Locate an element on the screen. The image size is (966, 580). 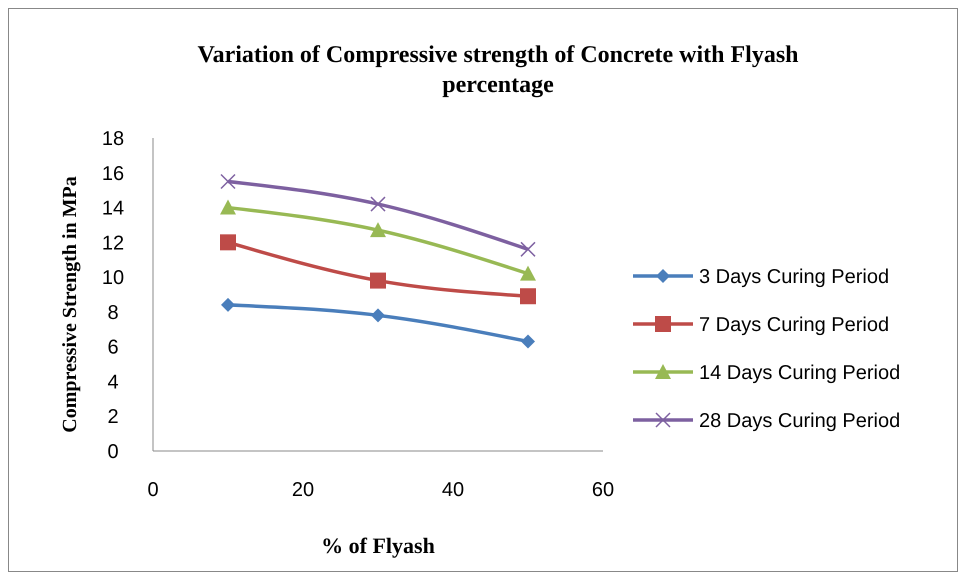
y-tick-label: 0 is located at coordinates (113, 452).